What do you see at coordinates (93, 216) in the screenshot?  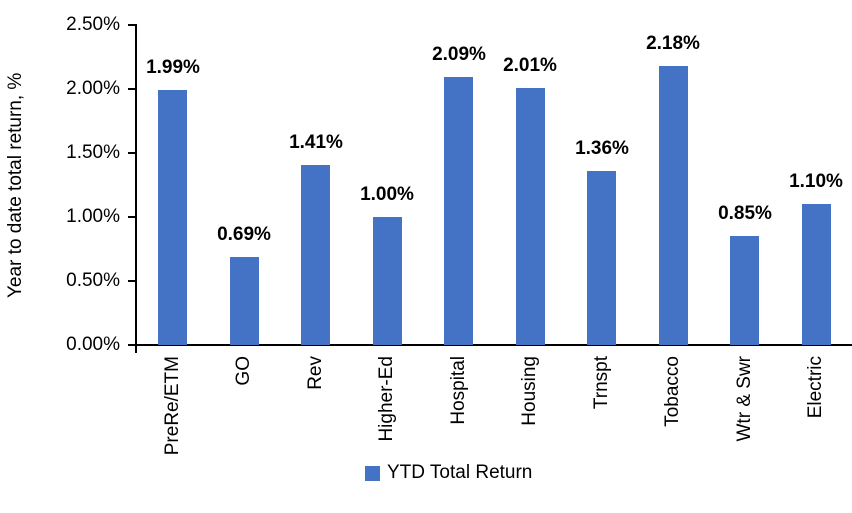 I see `y-tick-label: 1.00%` at bounding box center [93, 216].